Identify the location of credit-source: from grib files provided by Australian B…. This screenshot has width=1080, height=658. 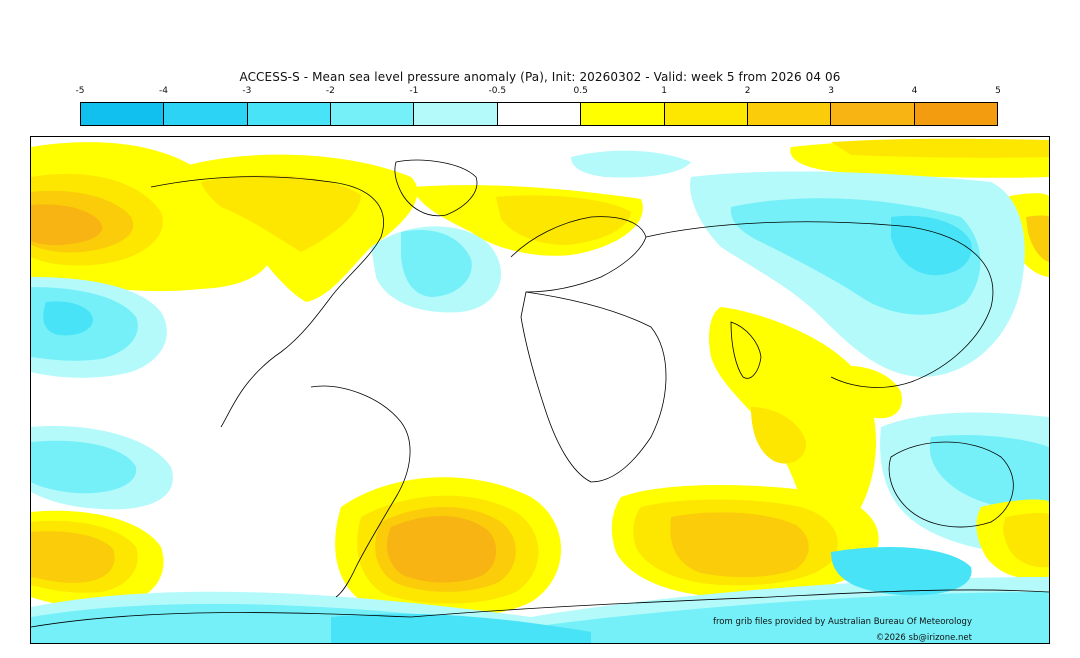
(842, 622).